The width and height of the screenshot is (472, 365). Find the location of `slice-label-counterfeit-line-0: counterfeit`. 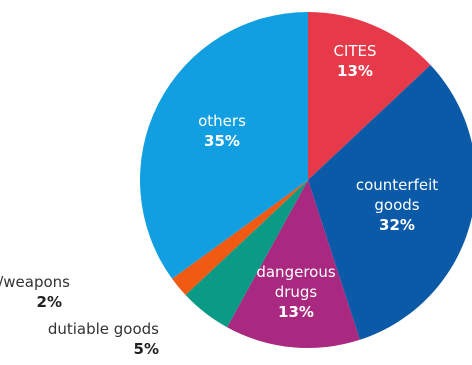

slice-label-counterfeit-line-0: counterfeit is located at coordinates (397, 185).